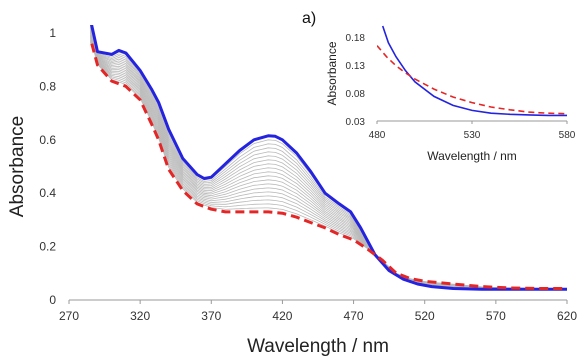  Describe the element at coordinates (211, 316) in the screenshot. I see `main-x-tick-label: 370` at that location.